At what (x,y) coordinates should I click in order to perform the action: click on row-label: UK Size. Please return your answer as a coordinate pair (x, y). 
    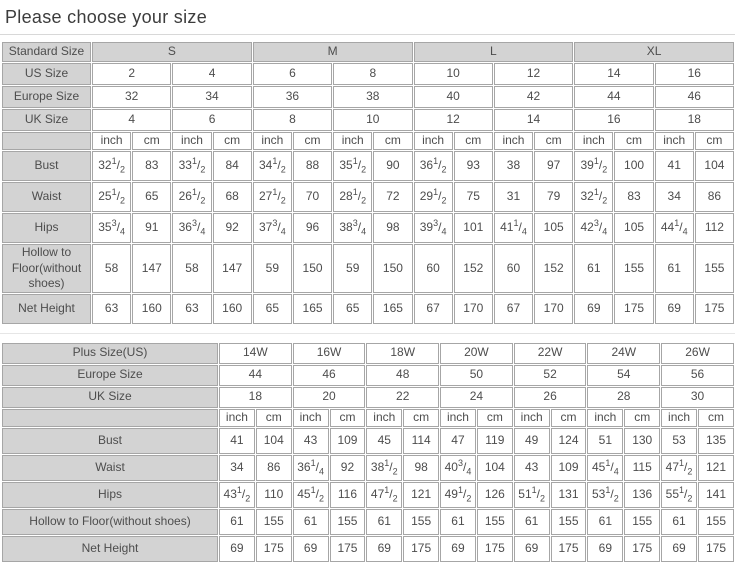
    Looking at the image, I should click on (46, 120).